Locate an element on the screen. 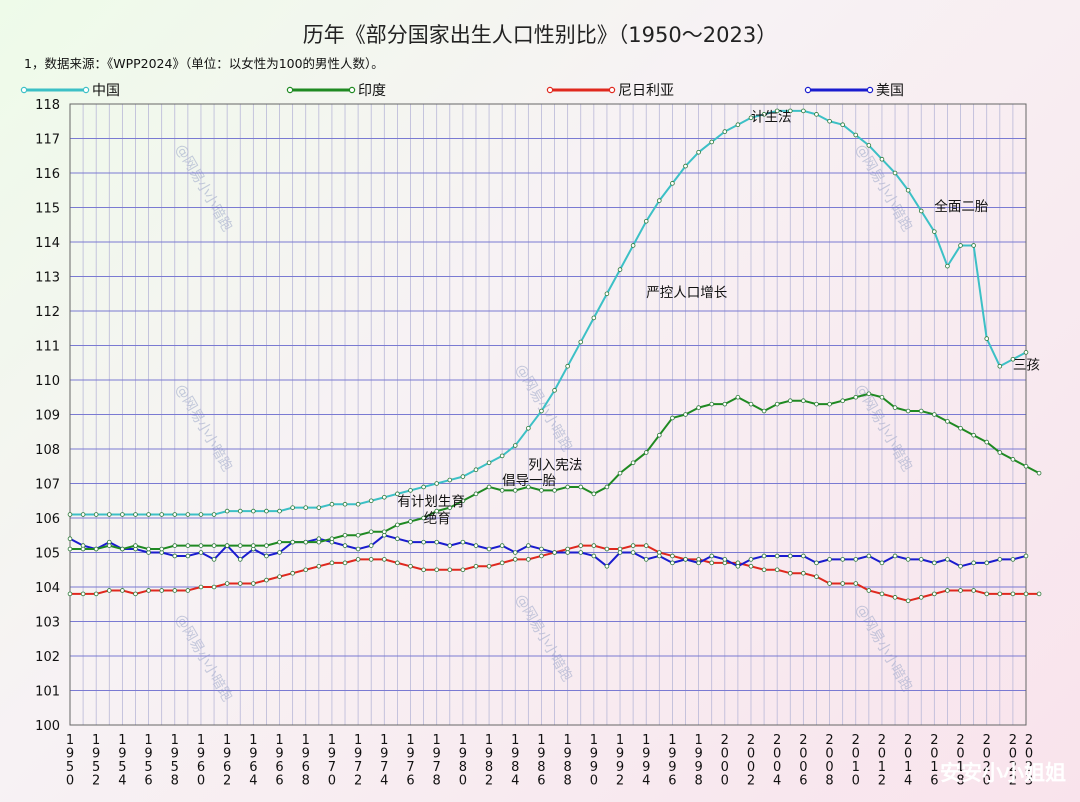 The height and width of the screenshot is (802, 1080). y-tick-label: 101 is located at coordinates (47, 692).